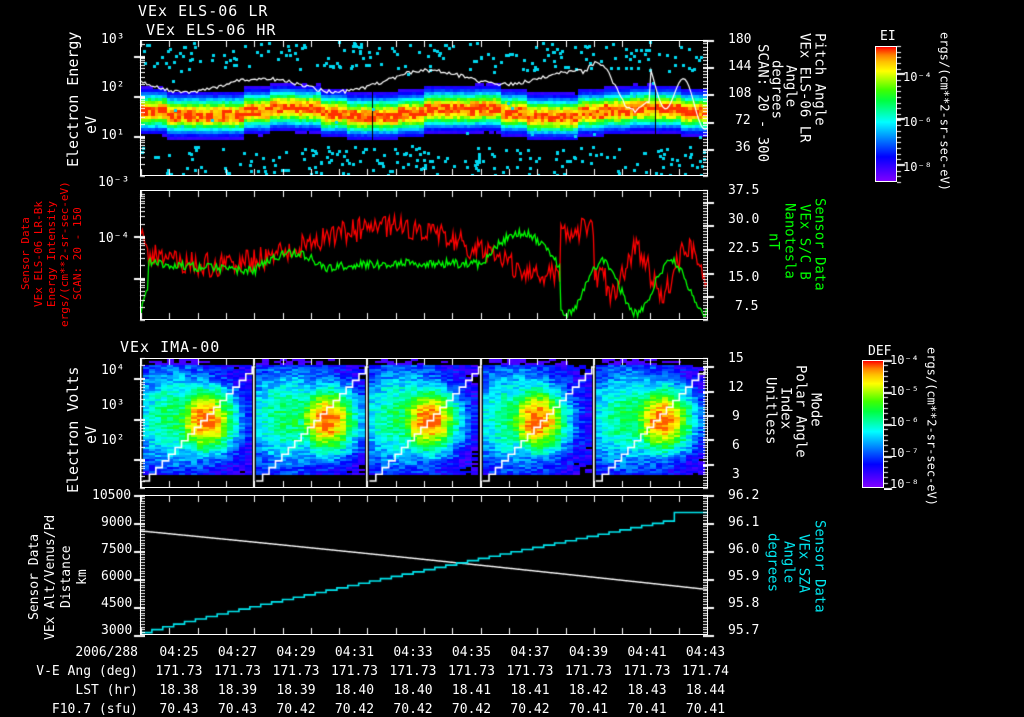  I want to click on panel3-right-label-2: Polar Angle, so click(800, 411).